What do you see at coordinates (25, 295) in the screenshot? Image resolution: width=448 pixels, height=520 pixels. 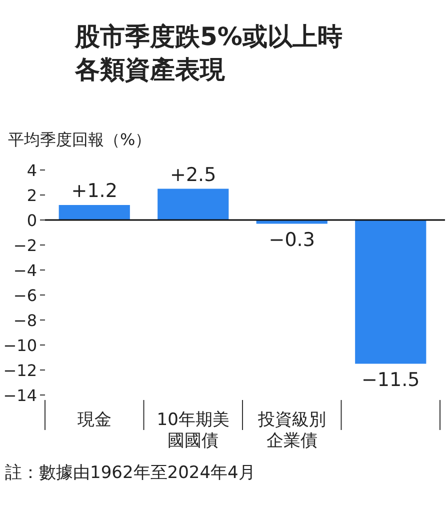 I see `y-tick-label: −6` at bounding box center [25, 295].